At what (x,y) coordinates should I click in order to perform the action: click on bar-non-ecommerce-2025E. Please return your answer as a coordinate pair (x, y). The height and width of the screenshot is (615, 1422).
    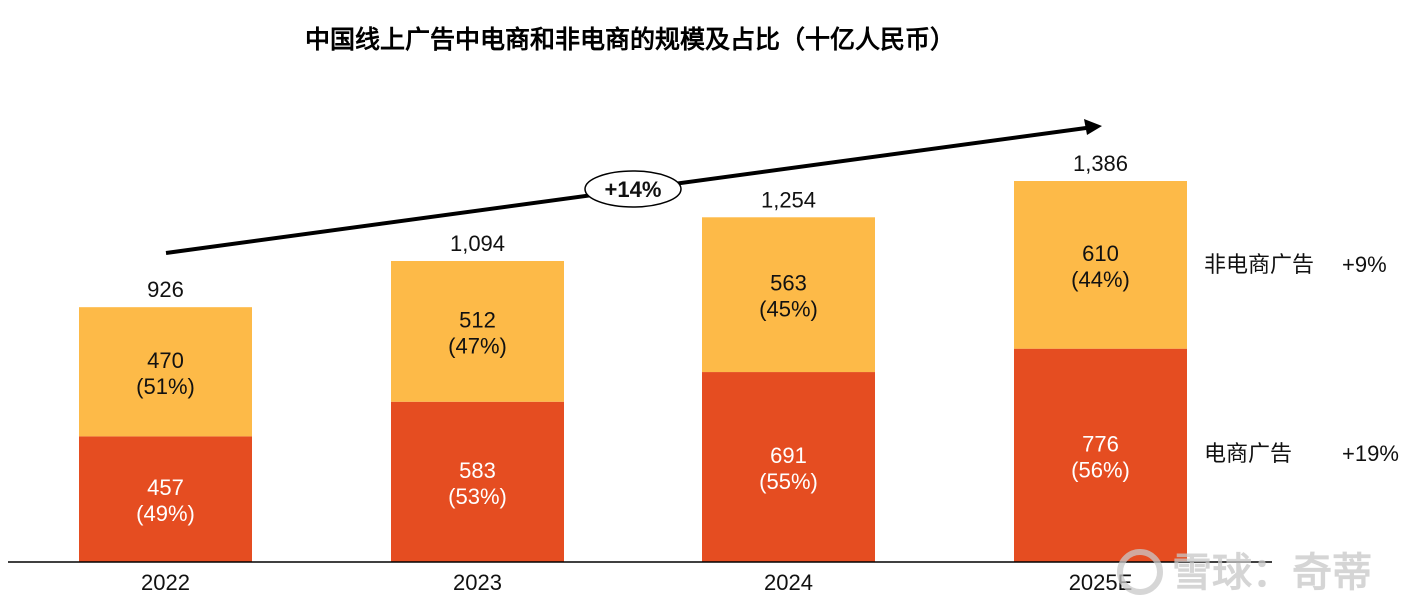
    Looking at the image, I should click on (1100, 265).